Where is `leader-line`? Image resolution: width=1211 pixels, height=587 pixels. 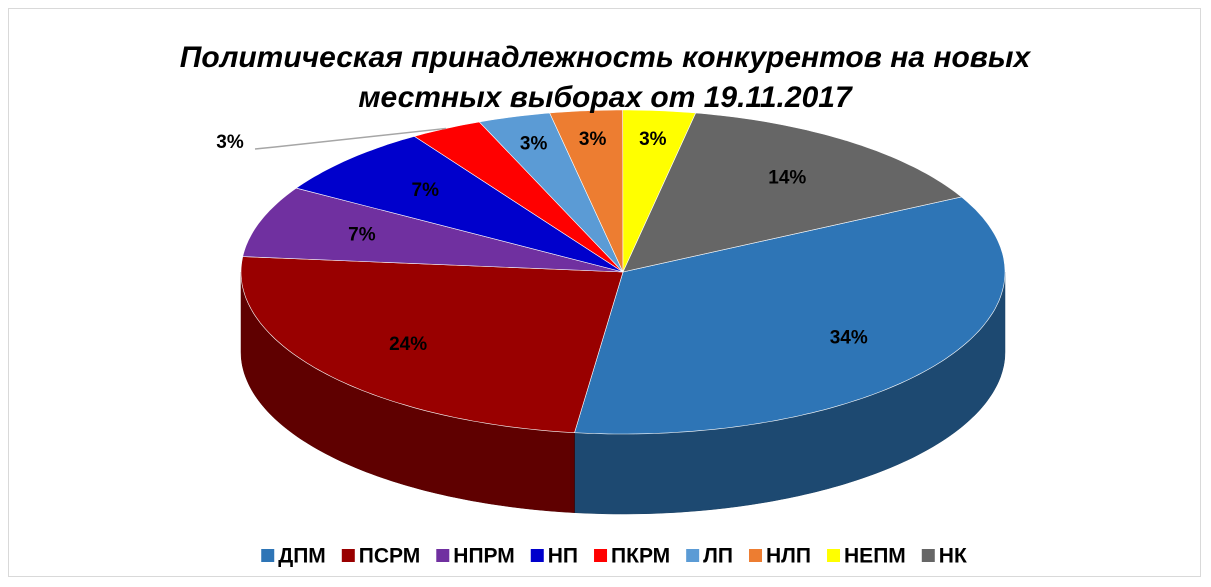
leader-line is located at coordinates (350, 138).